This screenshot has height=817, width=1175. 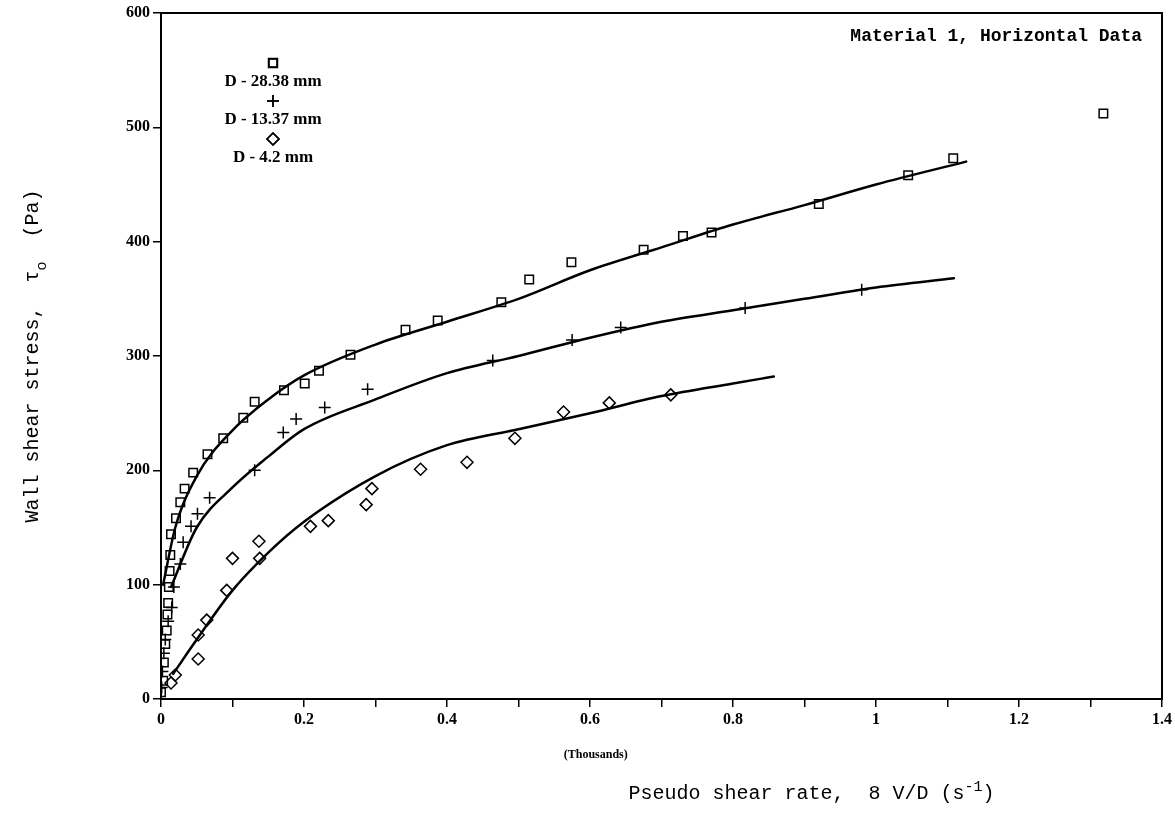 I want to click on y-tick-label: 400, so click(x=138, y=240).